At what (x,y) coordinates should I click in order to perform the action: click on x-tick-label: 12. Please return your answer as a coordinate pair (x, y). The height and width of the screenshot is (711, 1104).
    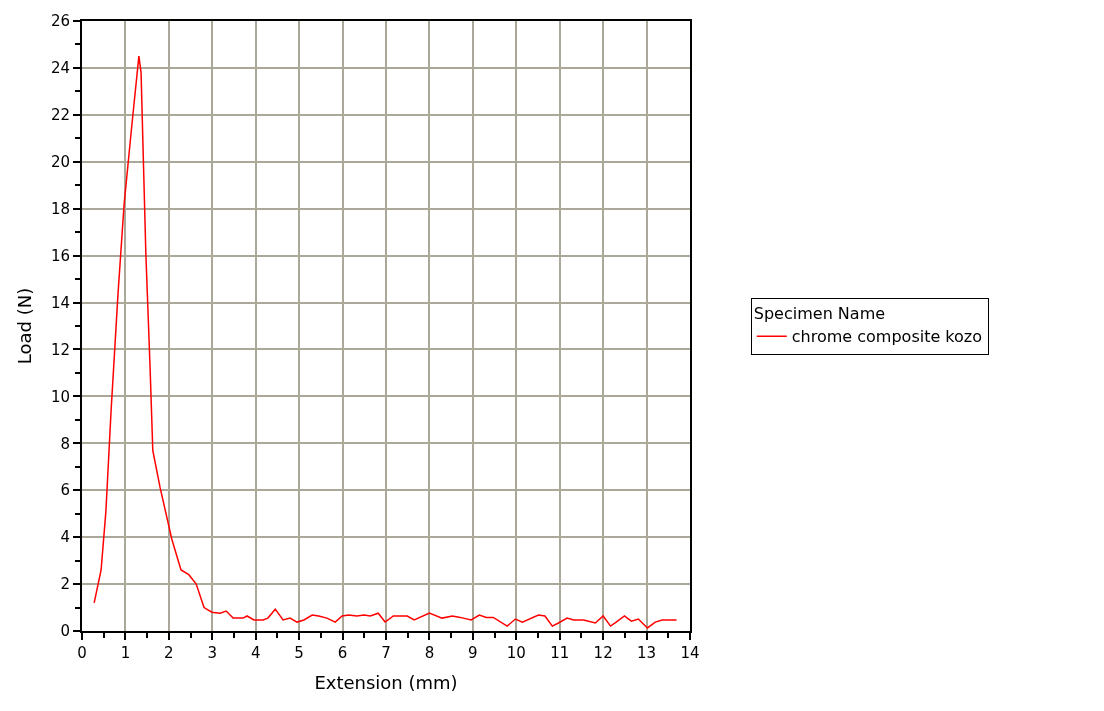
    Looking at the image, I should click on (603, 653).